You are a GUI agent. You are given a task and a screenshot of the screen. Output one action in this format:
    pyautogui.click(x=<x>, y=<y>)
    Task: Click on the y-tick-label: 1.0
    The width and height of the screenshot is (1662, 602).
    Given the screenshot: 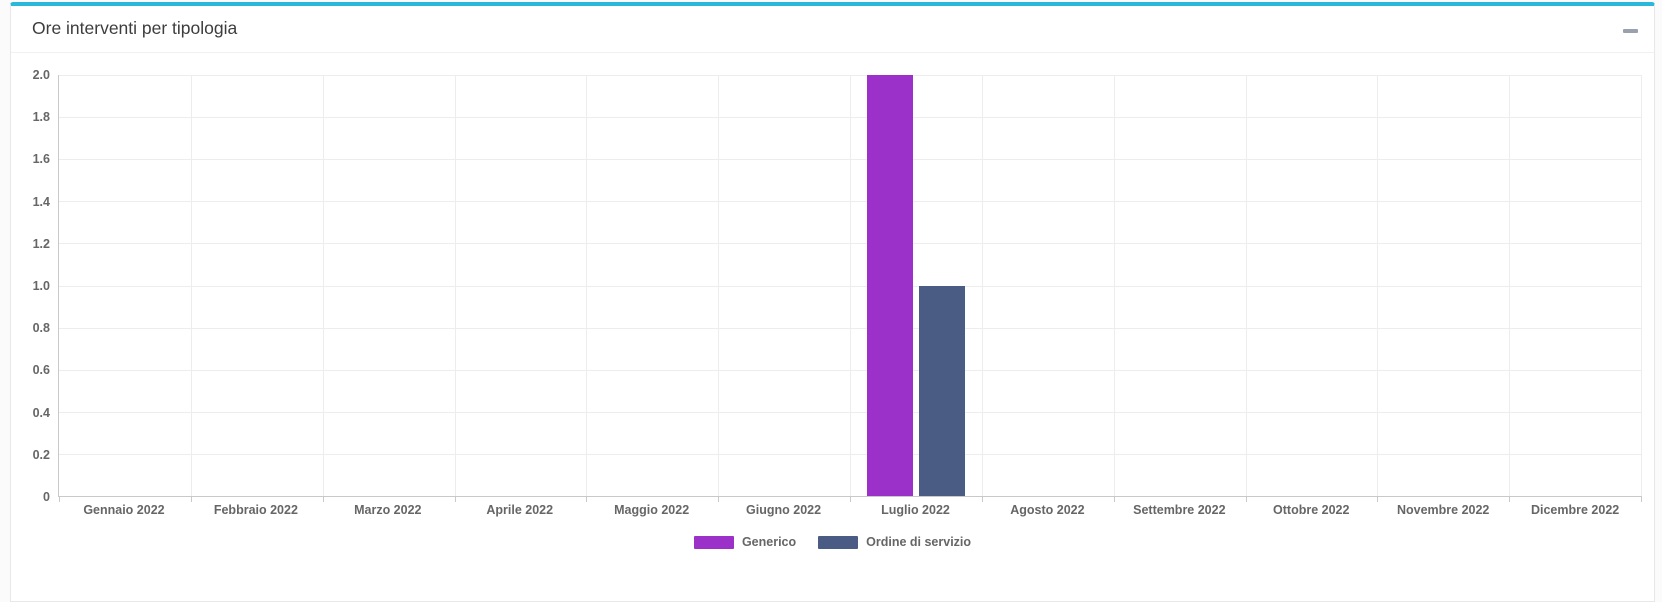 What is the action you would take?
    pyautogui.click(x=41, y=286)
    